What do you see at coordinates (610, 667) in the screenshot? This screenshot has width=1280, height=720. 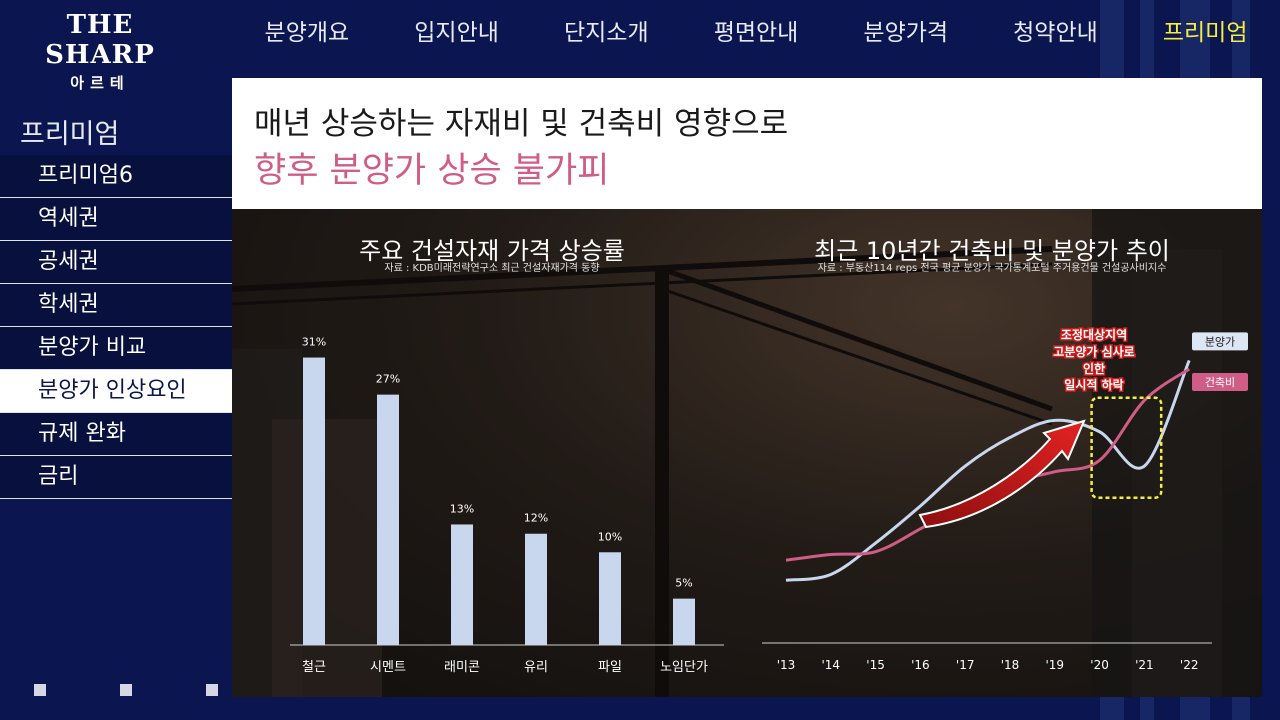 I see `bar-category-label: 파일` at bounding box center [610, 667].